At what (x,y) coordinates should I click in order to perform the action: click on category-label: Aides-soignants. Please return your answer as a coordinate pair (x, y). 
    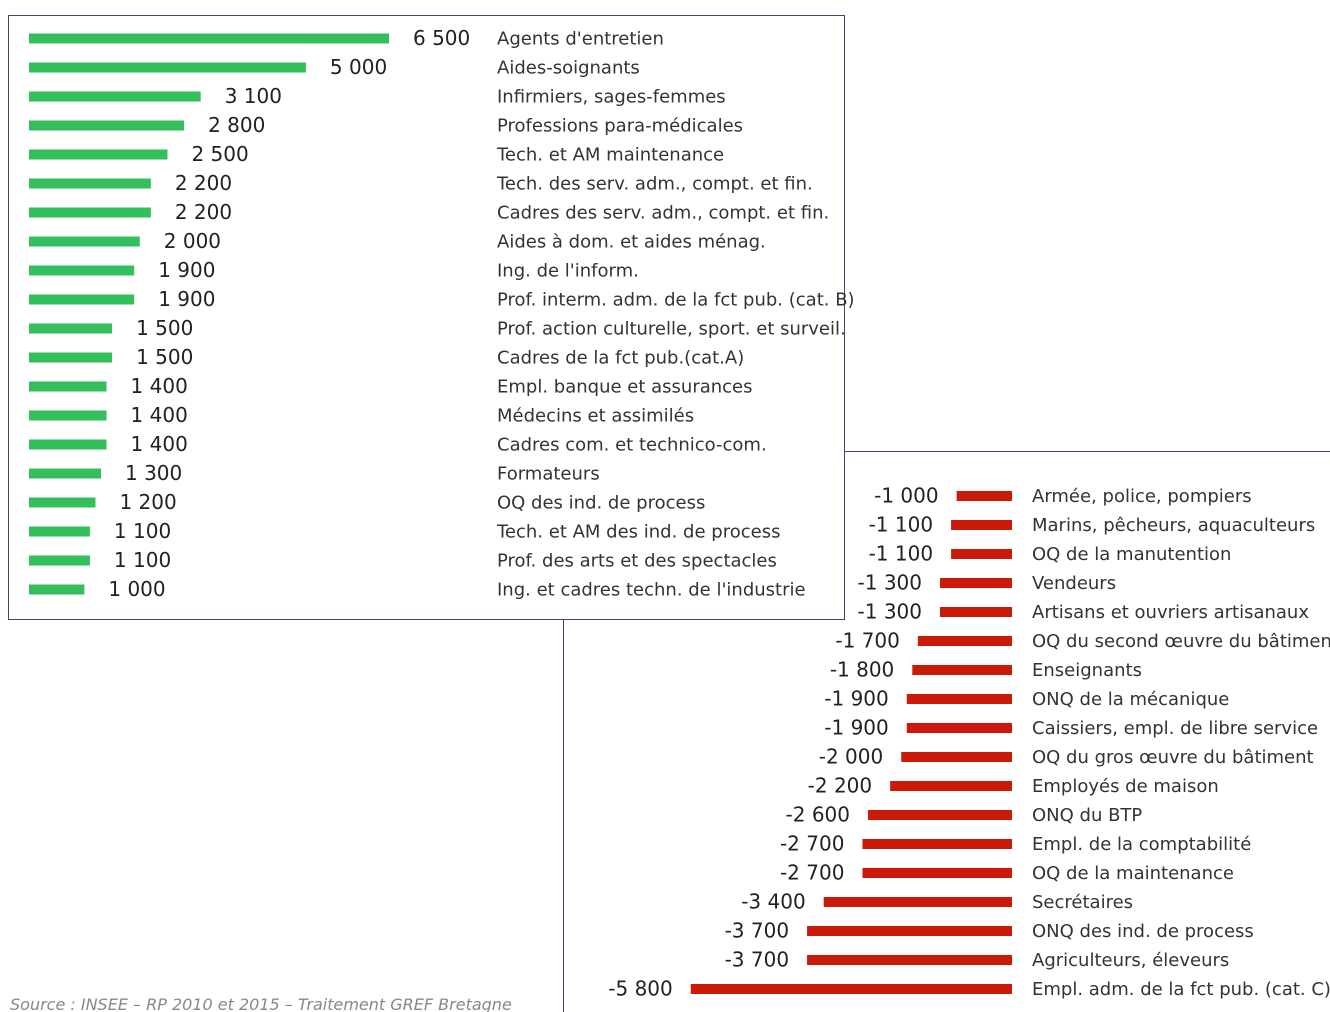
    Looking at the image, I should click on (568, 68).